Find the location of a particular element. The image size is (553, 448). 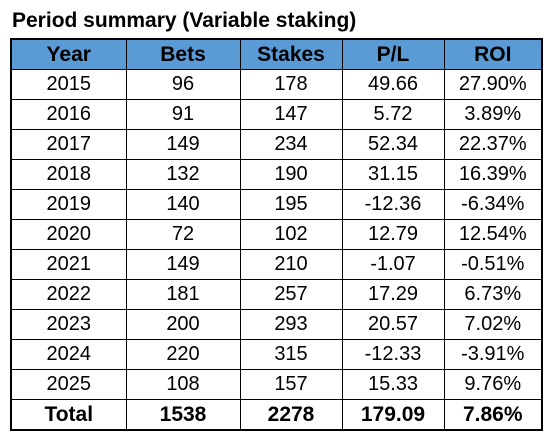

table-row: 2020 72 102 12.79 12.54% is located at coordinates (276, 234).